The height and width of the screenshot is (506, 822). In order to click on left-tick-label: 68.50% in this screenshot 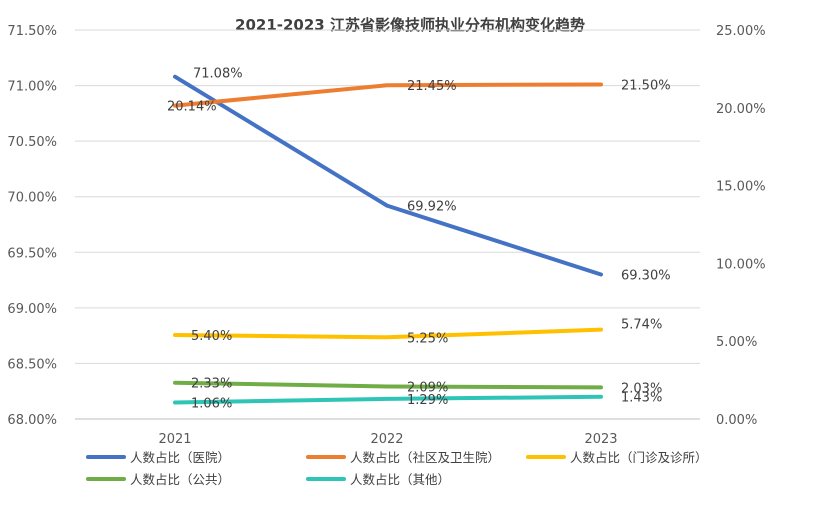, I will do `click(32, 364)`.